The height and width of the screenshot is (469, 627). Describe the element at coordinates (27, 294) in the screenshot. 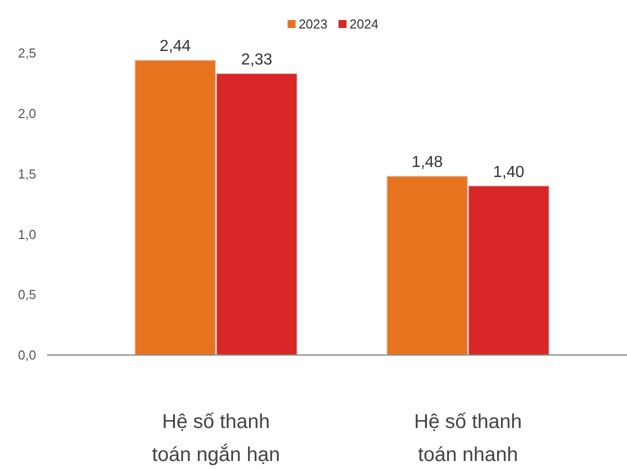

I see `y-tick-label: 0,5` at that location.